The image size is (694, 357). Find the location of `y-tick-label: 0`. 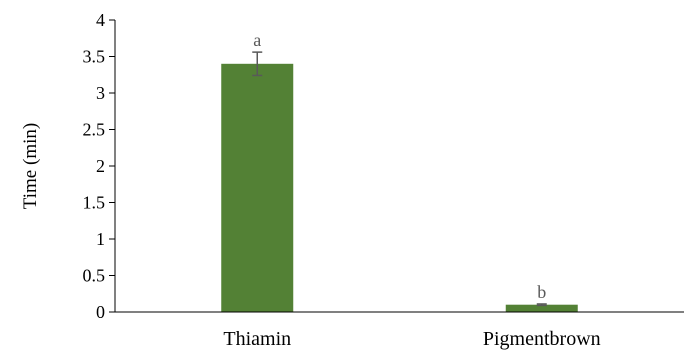

y-tick-label: 0 is located at coordinates (100, 312).